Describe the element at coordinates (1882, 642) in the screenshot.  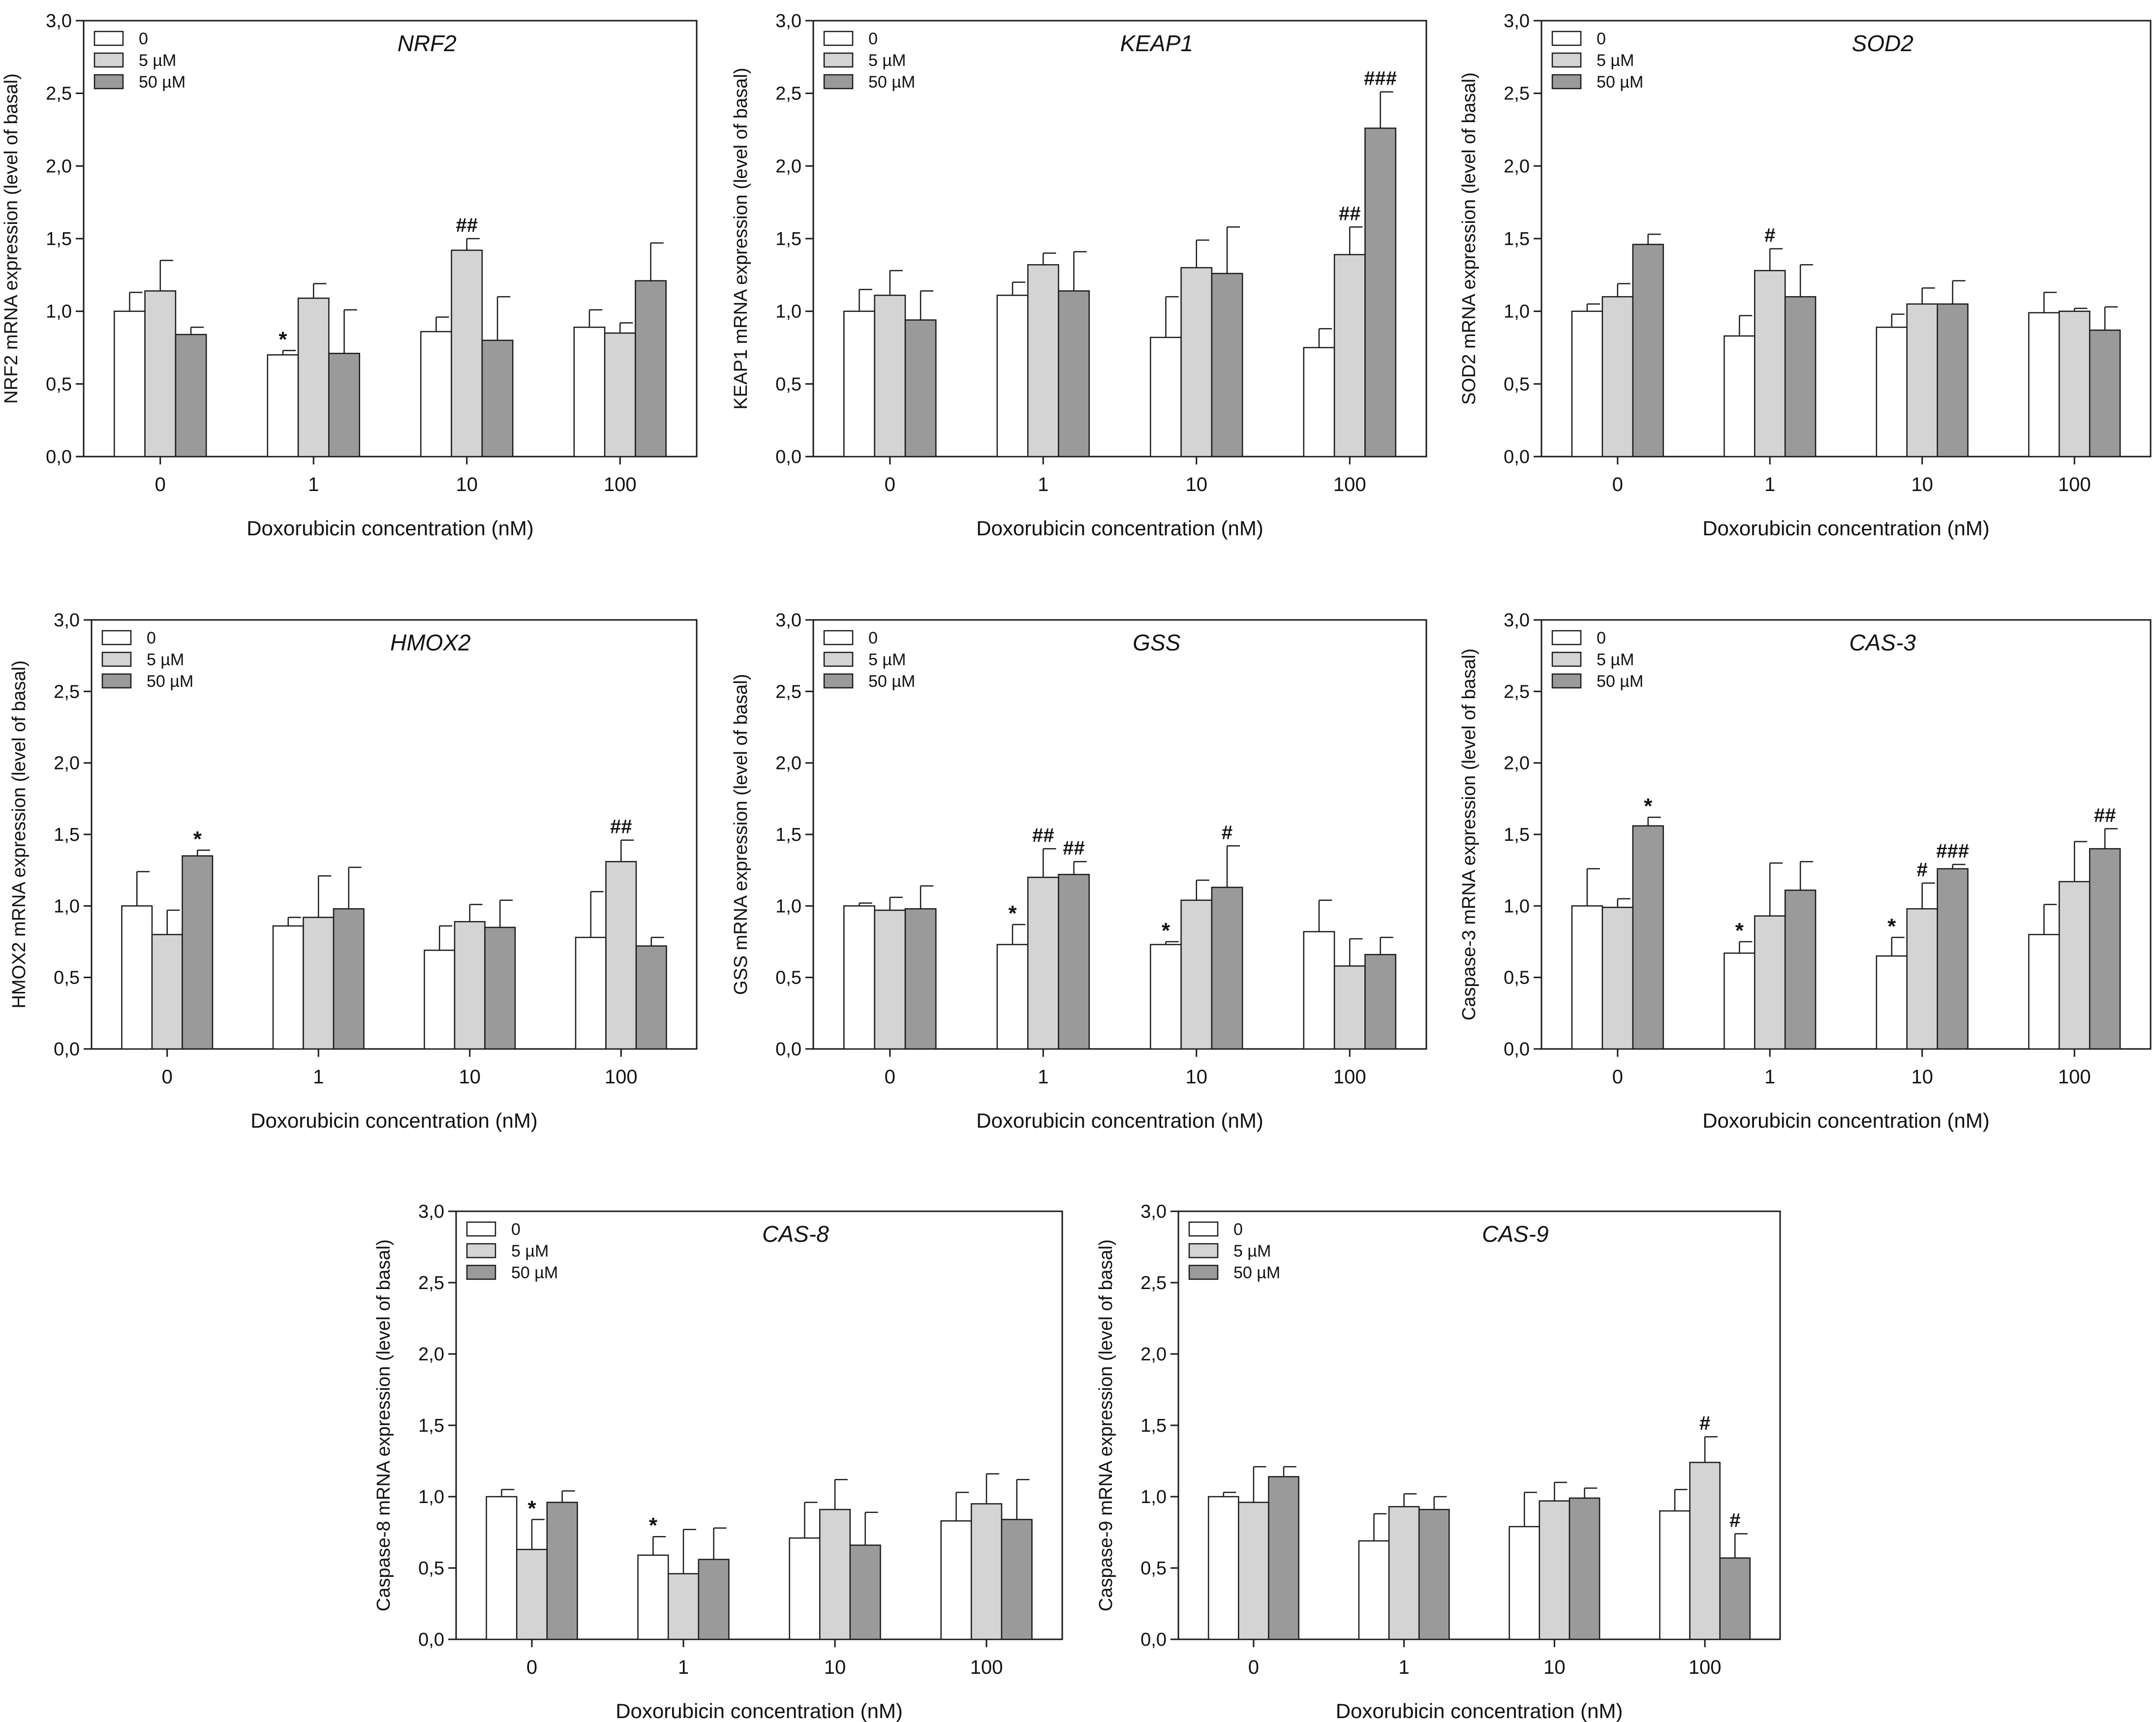
I see `chart-title: CAS-3` at that location.